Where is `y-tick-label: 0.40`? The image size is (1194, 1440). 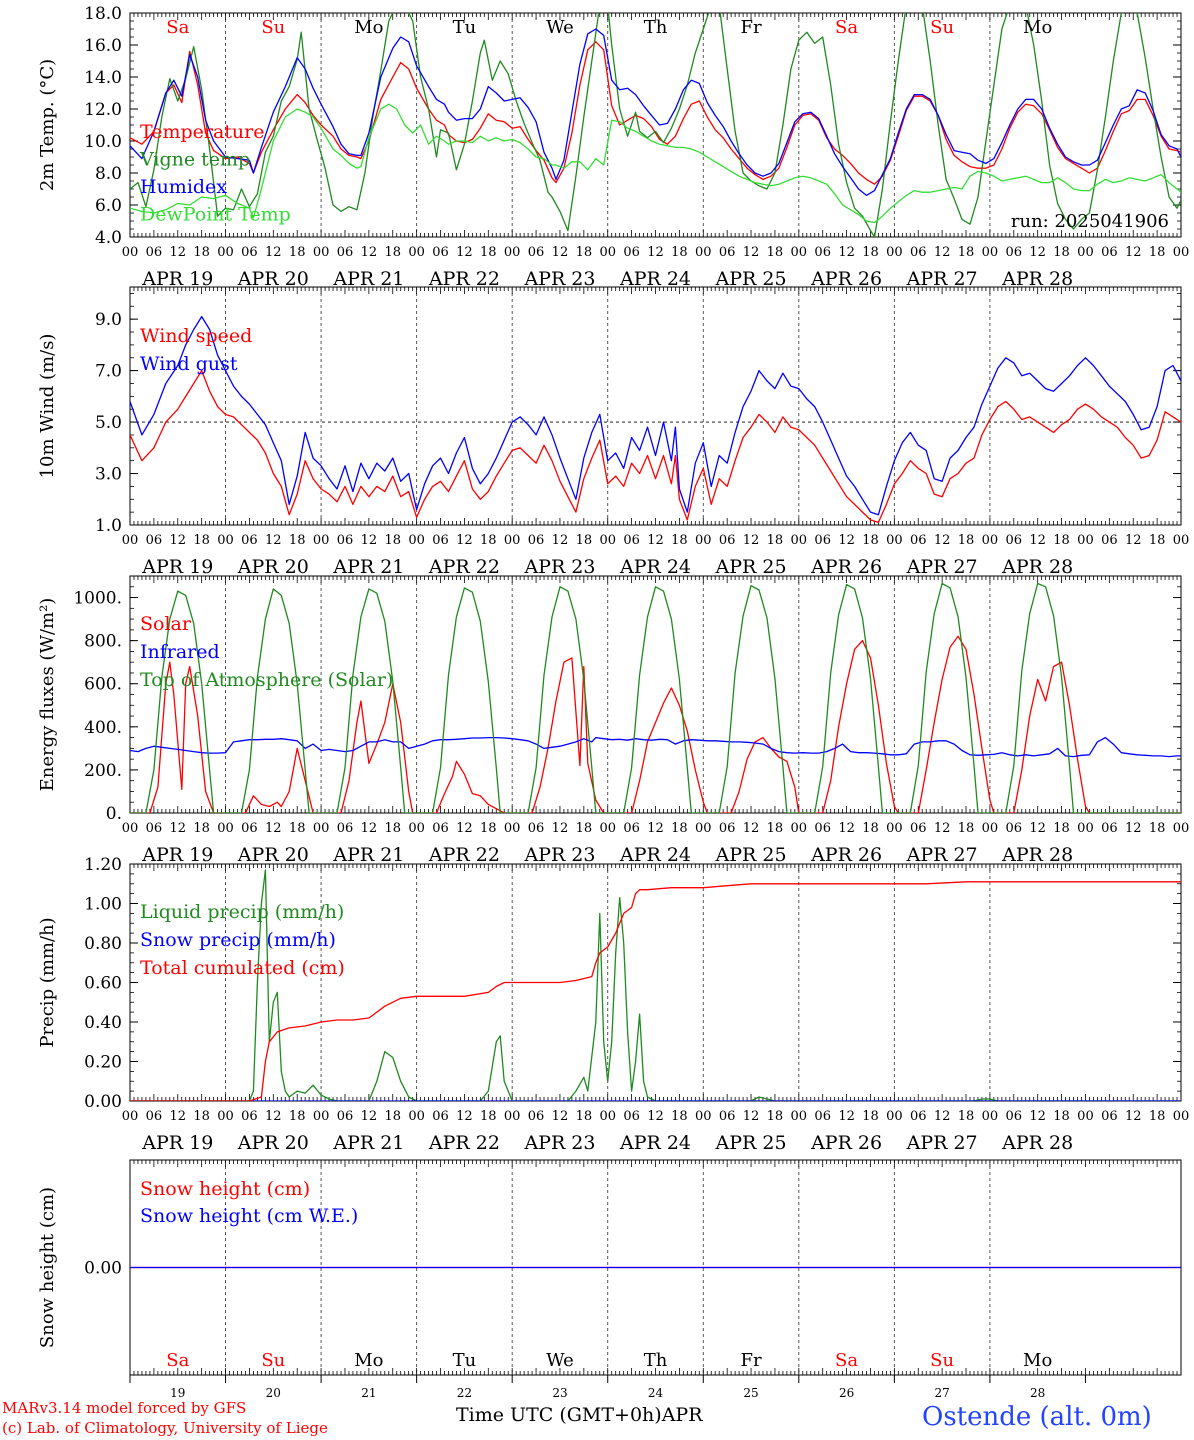
y-tick-label: 0.40 is located at coordinates (103, 1023).